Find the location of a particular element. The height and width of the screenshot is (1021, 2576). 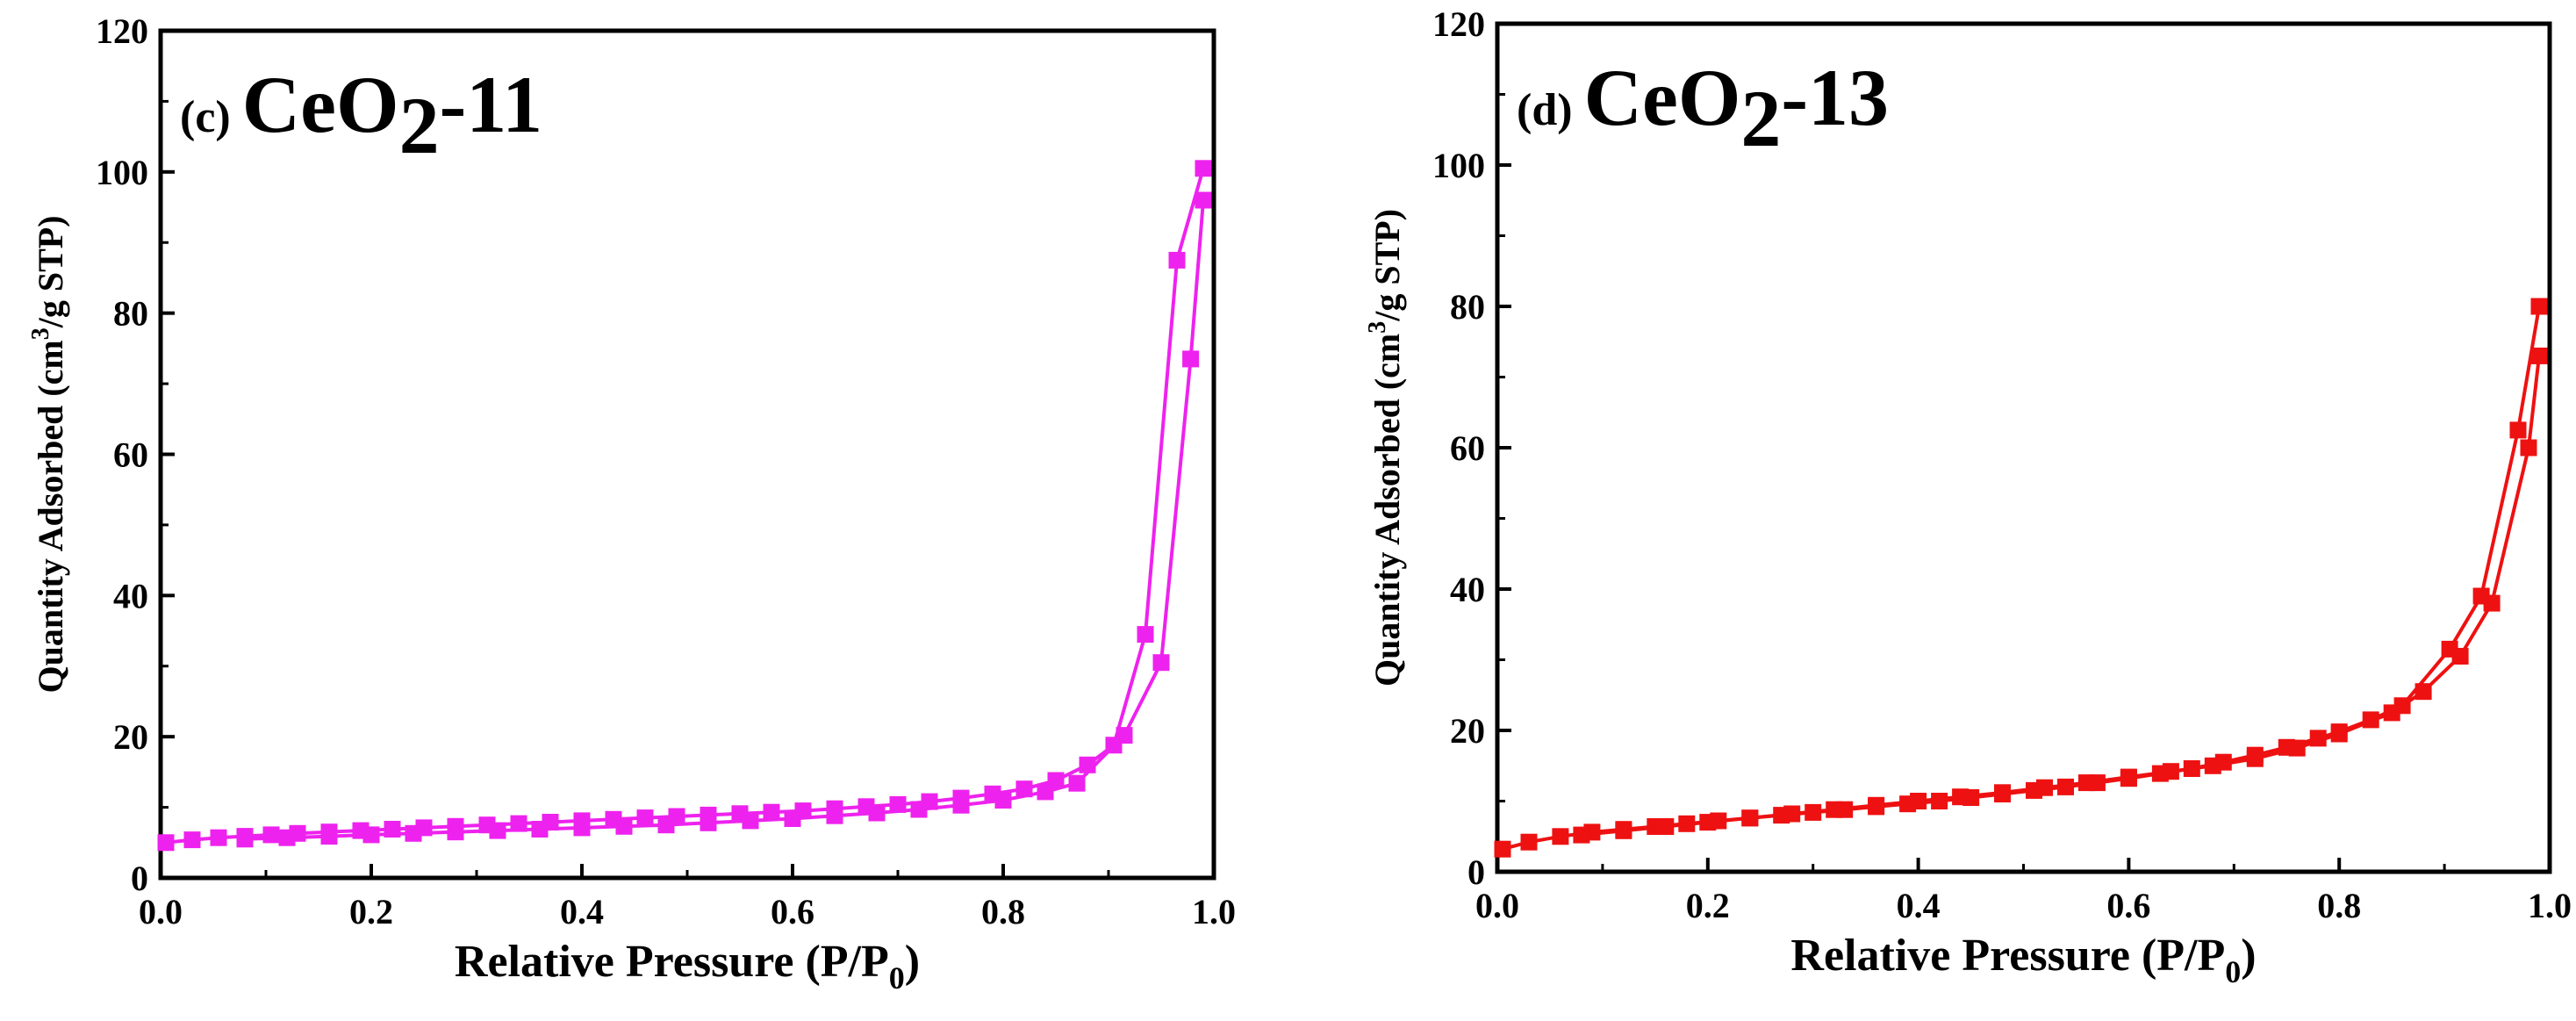

y-tick-label: 40 is located at coordinates (1468, 589).